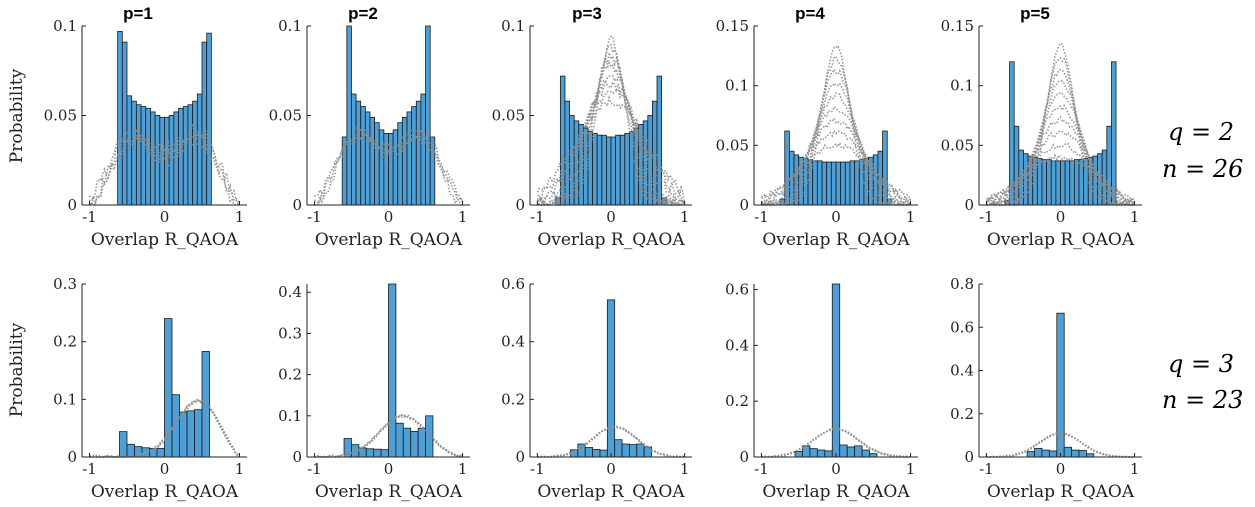 Image resolution: width=1255 pixels, height=507 pixels. What do you see at coordinates (732, 26) in the screenshot?
I see `y-tick-label: 0.15` at bounding box center [732, 26].